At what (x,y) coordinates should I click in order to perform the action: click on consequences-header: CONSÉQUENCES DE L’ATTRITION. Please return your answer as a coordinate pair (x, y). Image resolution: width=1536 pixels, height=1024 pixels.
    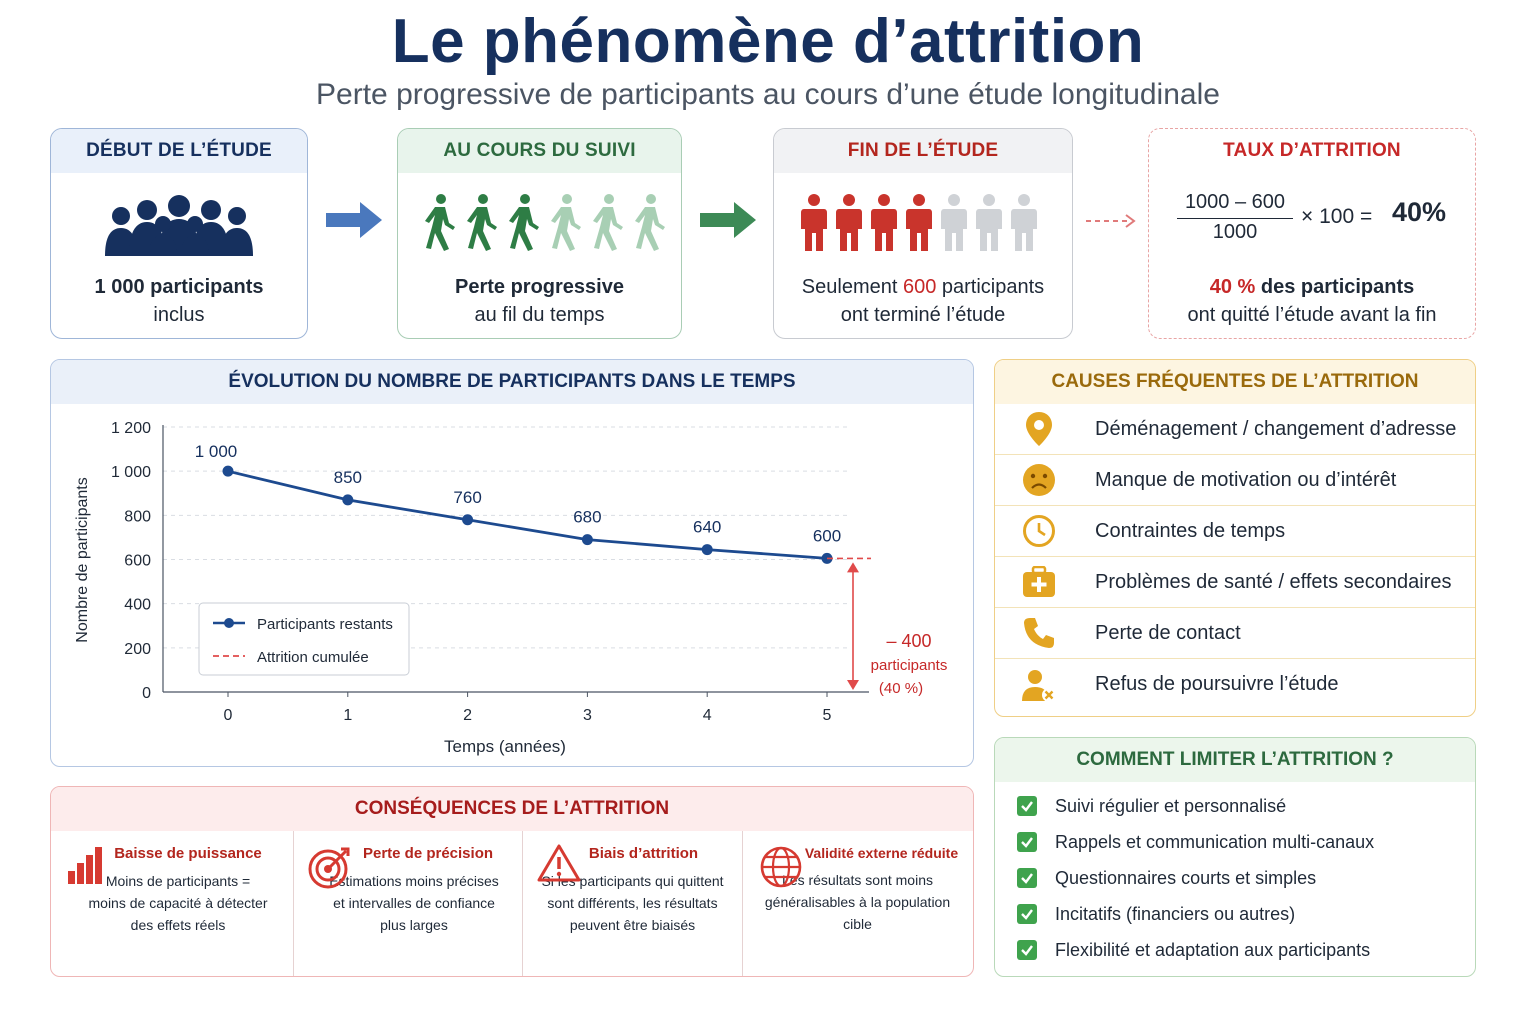
    Looking at the image, I should click on (512, 809).